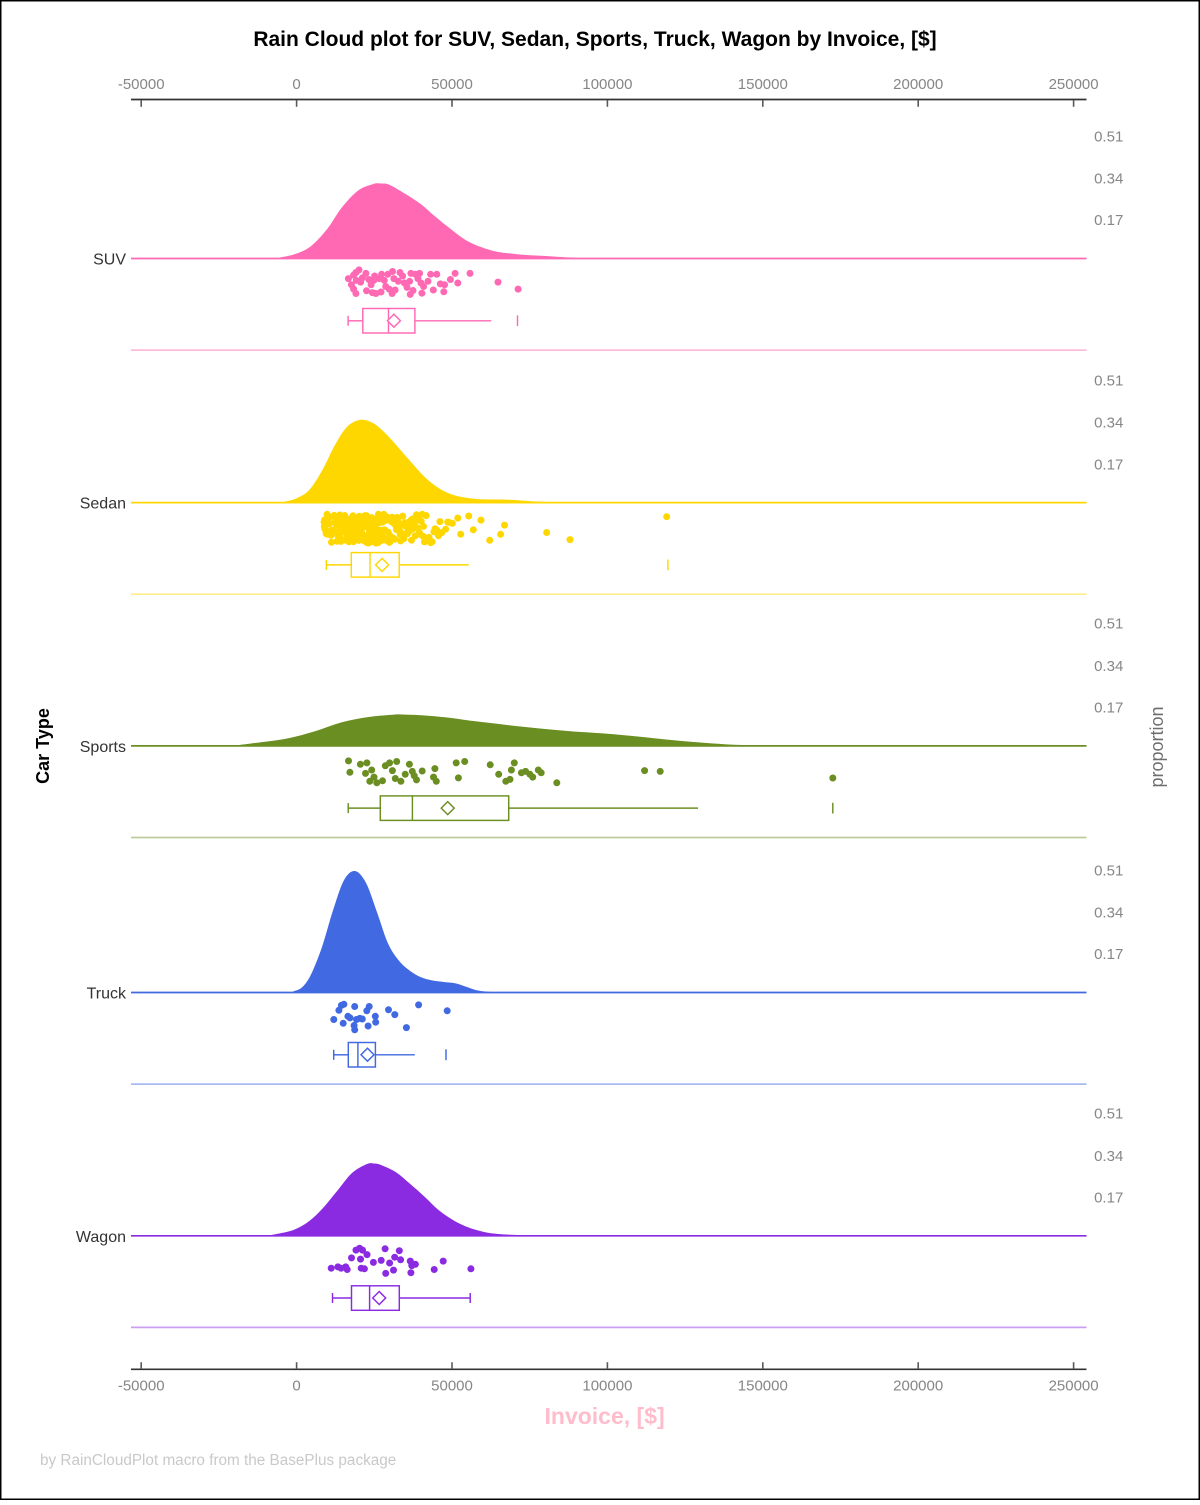 This screenshot has height=1505, width=1200. I want to click on svg-text: Invoice, [$], so click(605, 1416).